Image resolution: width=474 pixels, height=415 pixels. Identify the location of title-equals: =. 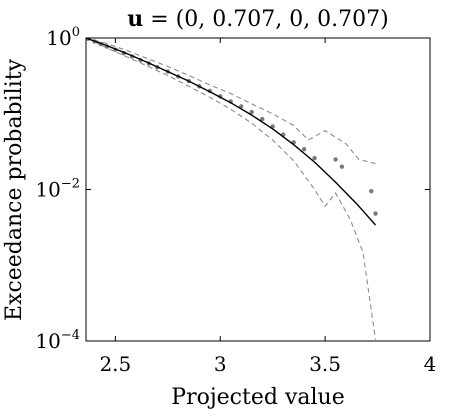
(159, 19).